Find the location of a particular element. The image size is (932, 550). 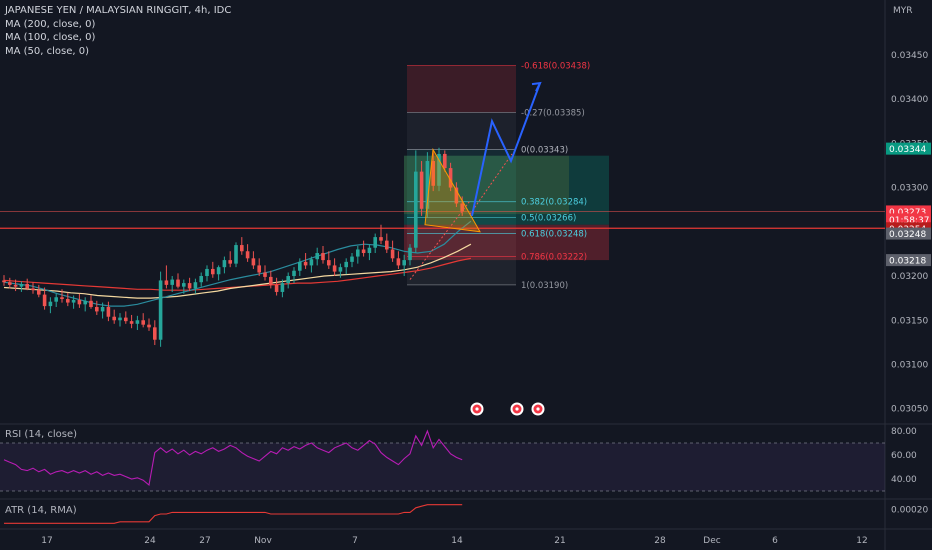

fib-level-label: 0.382(0.03284) is located at coordinates (554, 203).